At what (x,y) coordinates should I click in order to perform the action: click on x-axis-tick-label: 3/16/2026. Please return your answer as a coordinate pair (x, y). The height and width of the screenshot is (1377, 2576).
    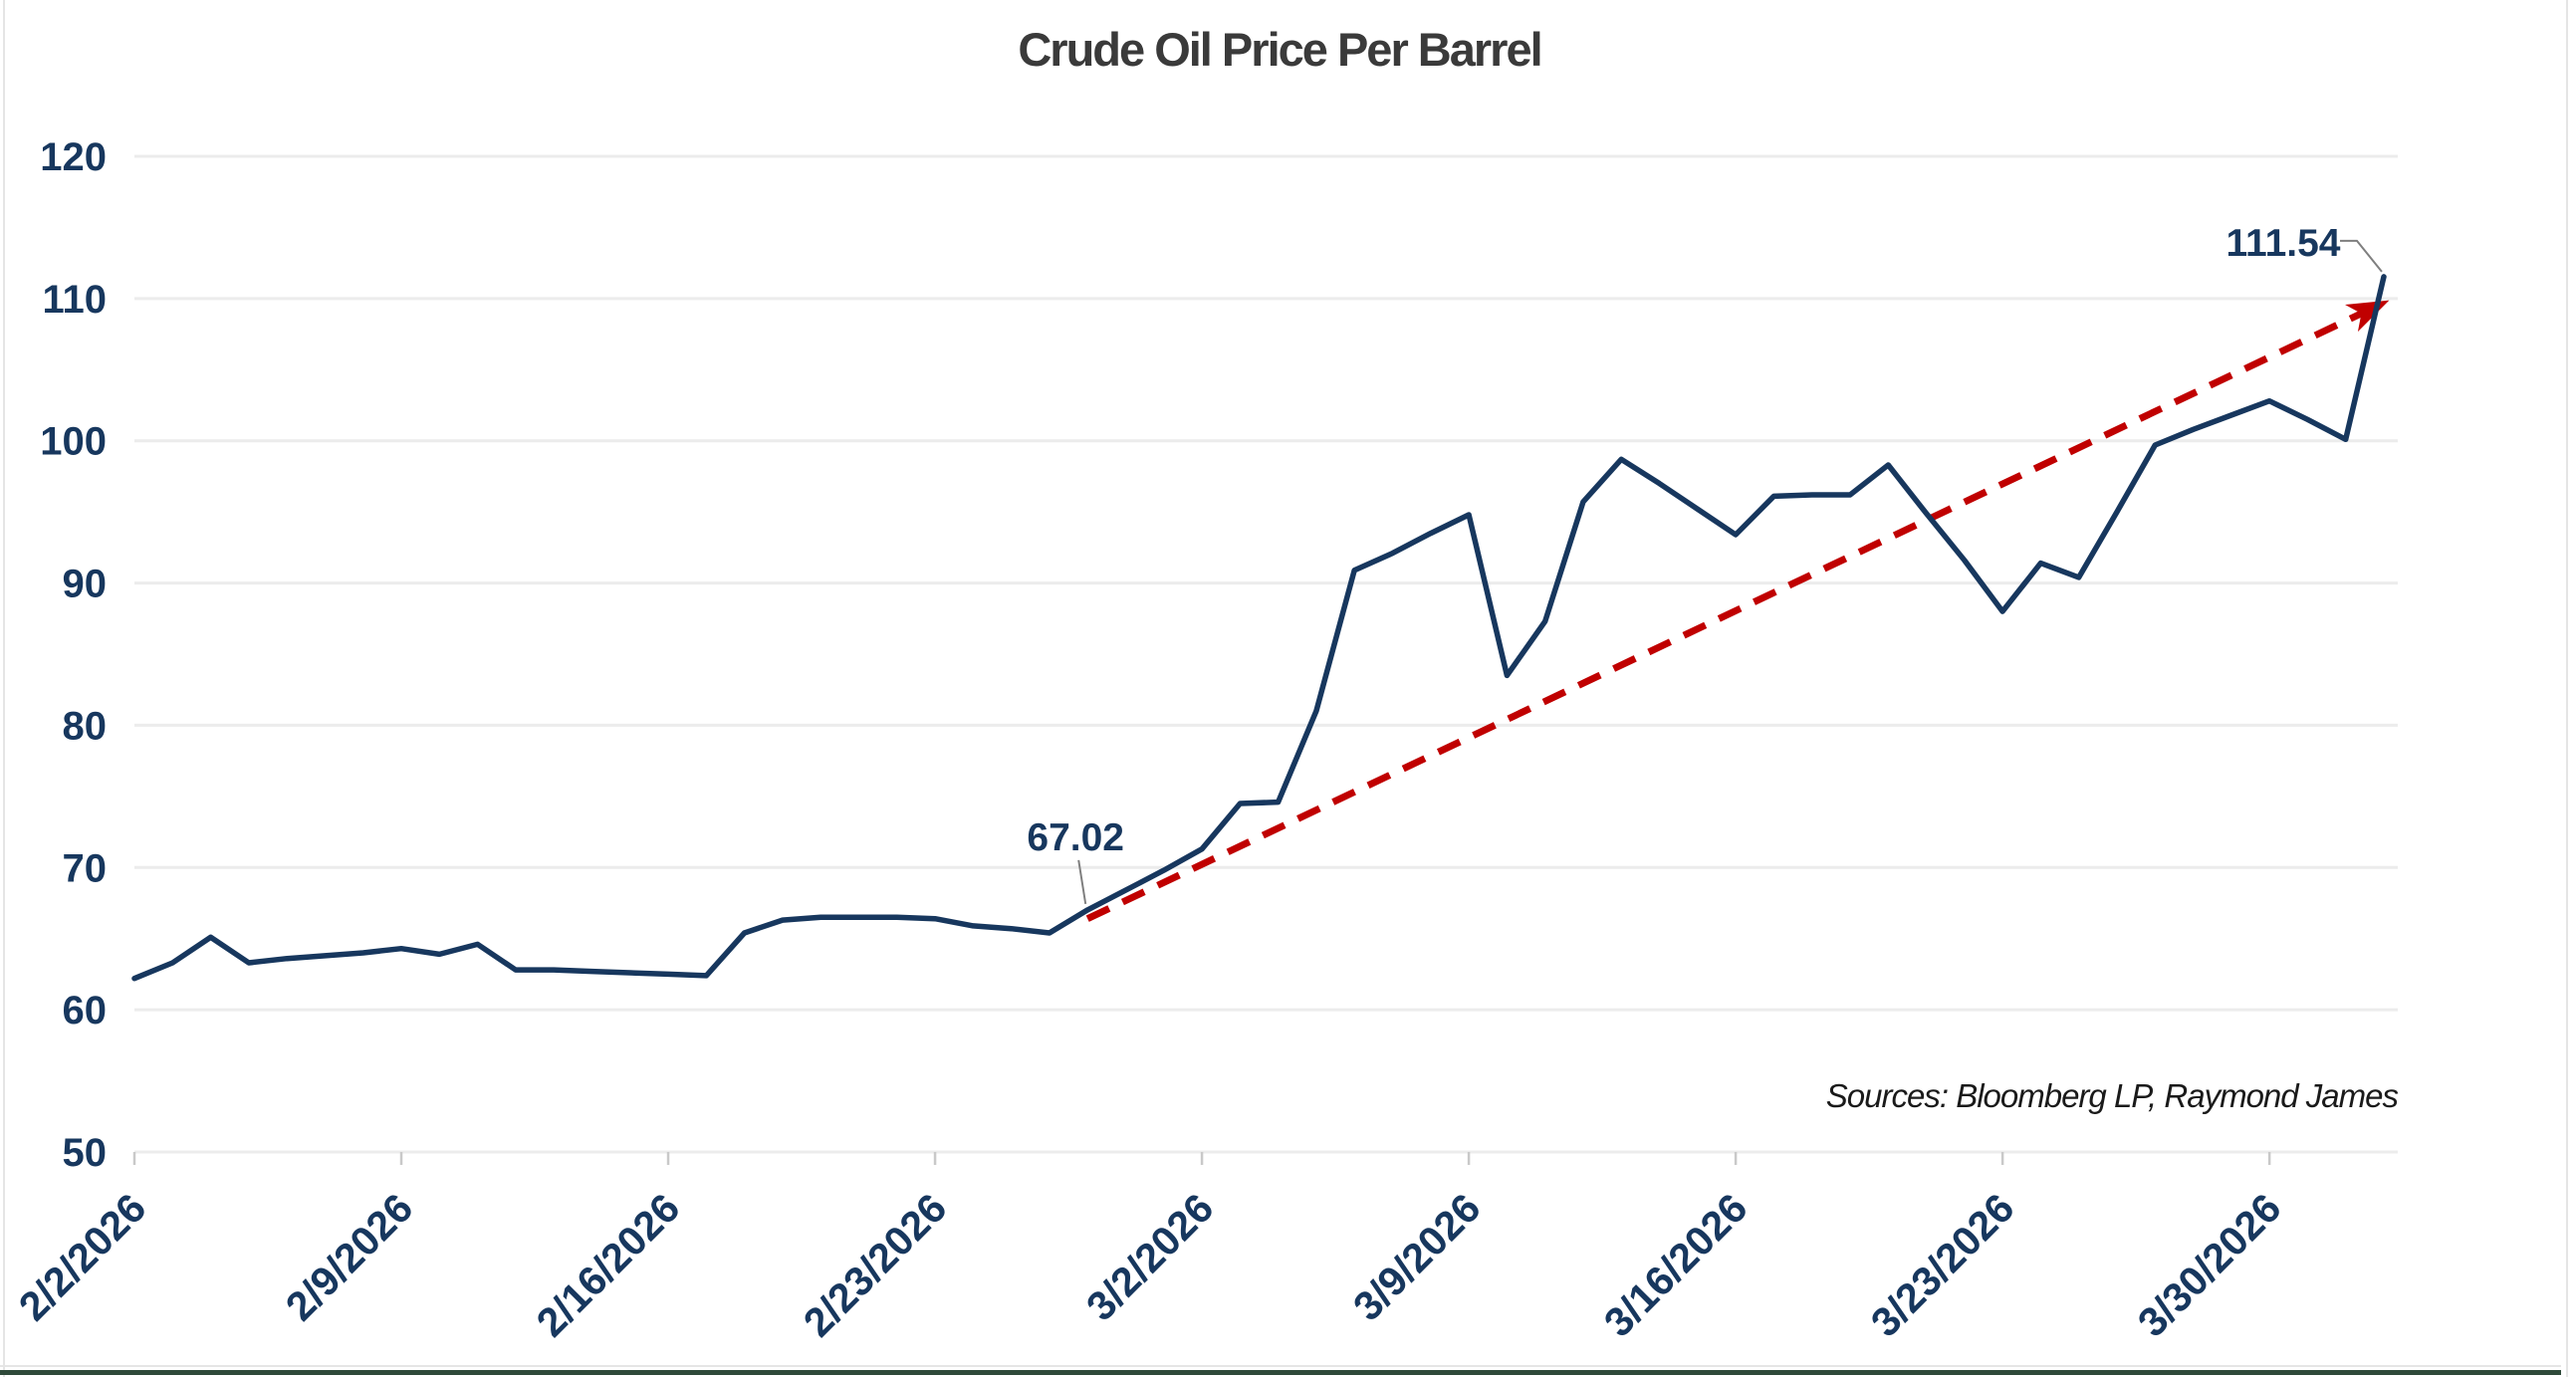
    Looking at the image, I should click on (1675, 1265).